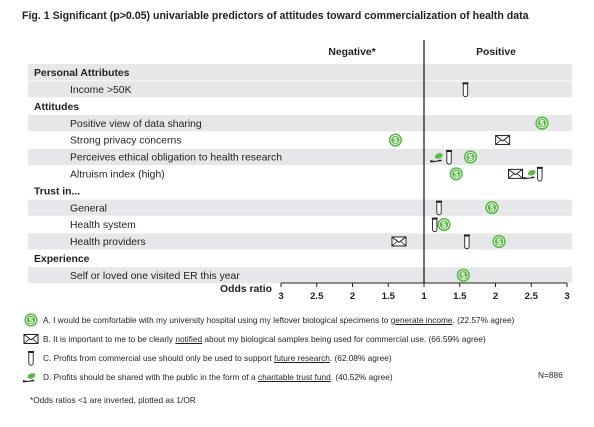 The height and width of the screenshot is (427, 594). I want to click on row-label: Health system, so click(103, 225).